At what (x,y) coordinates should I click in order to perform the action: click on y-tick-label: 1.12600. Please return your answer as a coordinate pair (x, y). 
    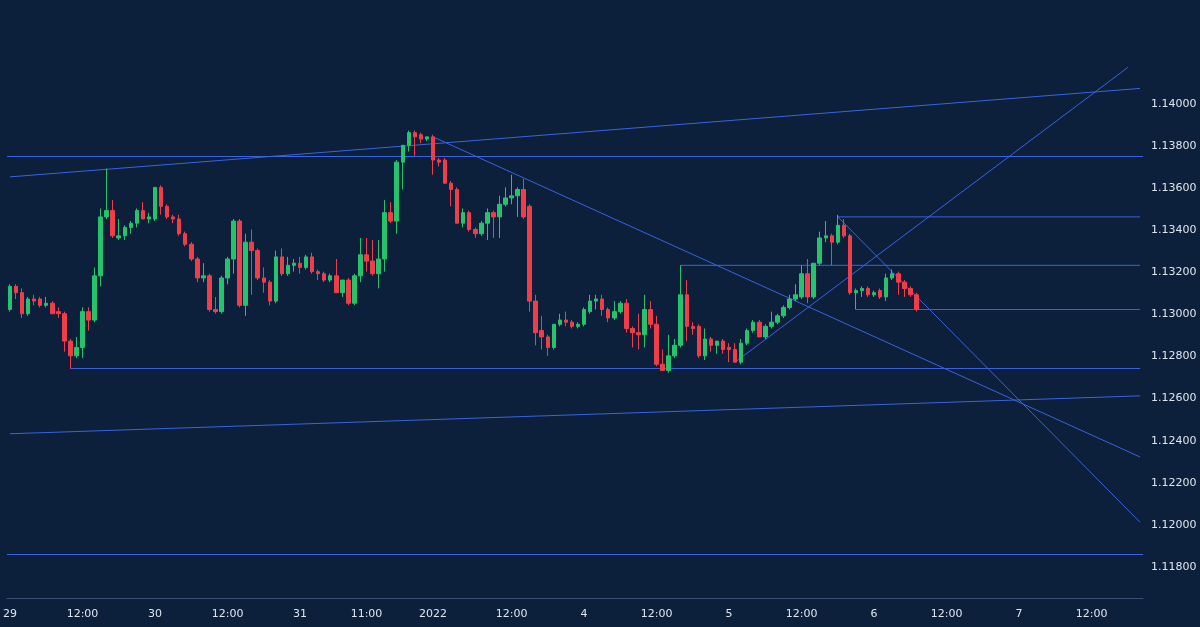
    Looking at the image, I should click on (1174, 398).